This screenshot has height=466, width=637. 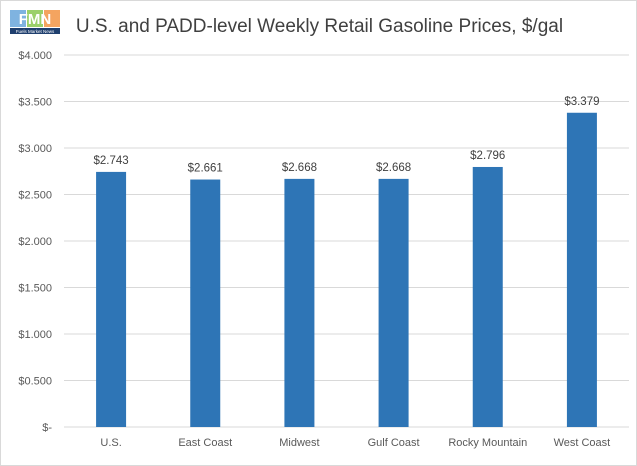 What do you see at coordinates (35, 56) in the screenshot?
I see `y-tick-label: $4.000` at bounding box center [35, 56].